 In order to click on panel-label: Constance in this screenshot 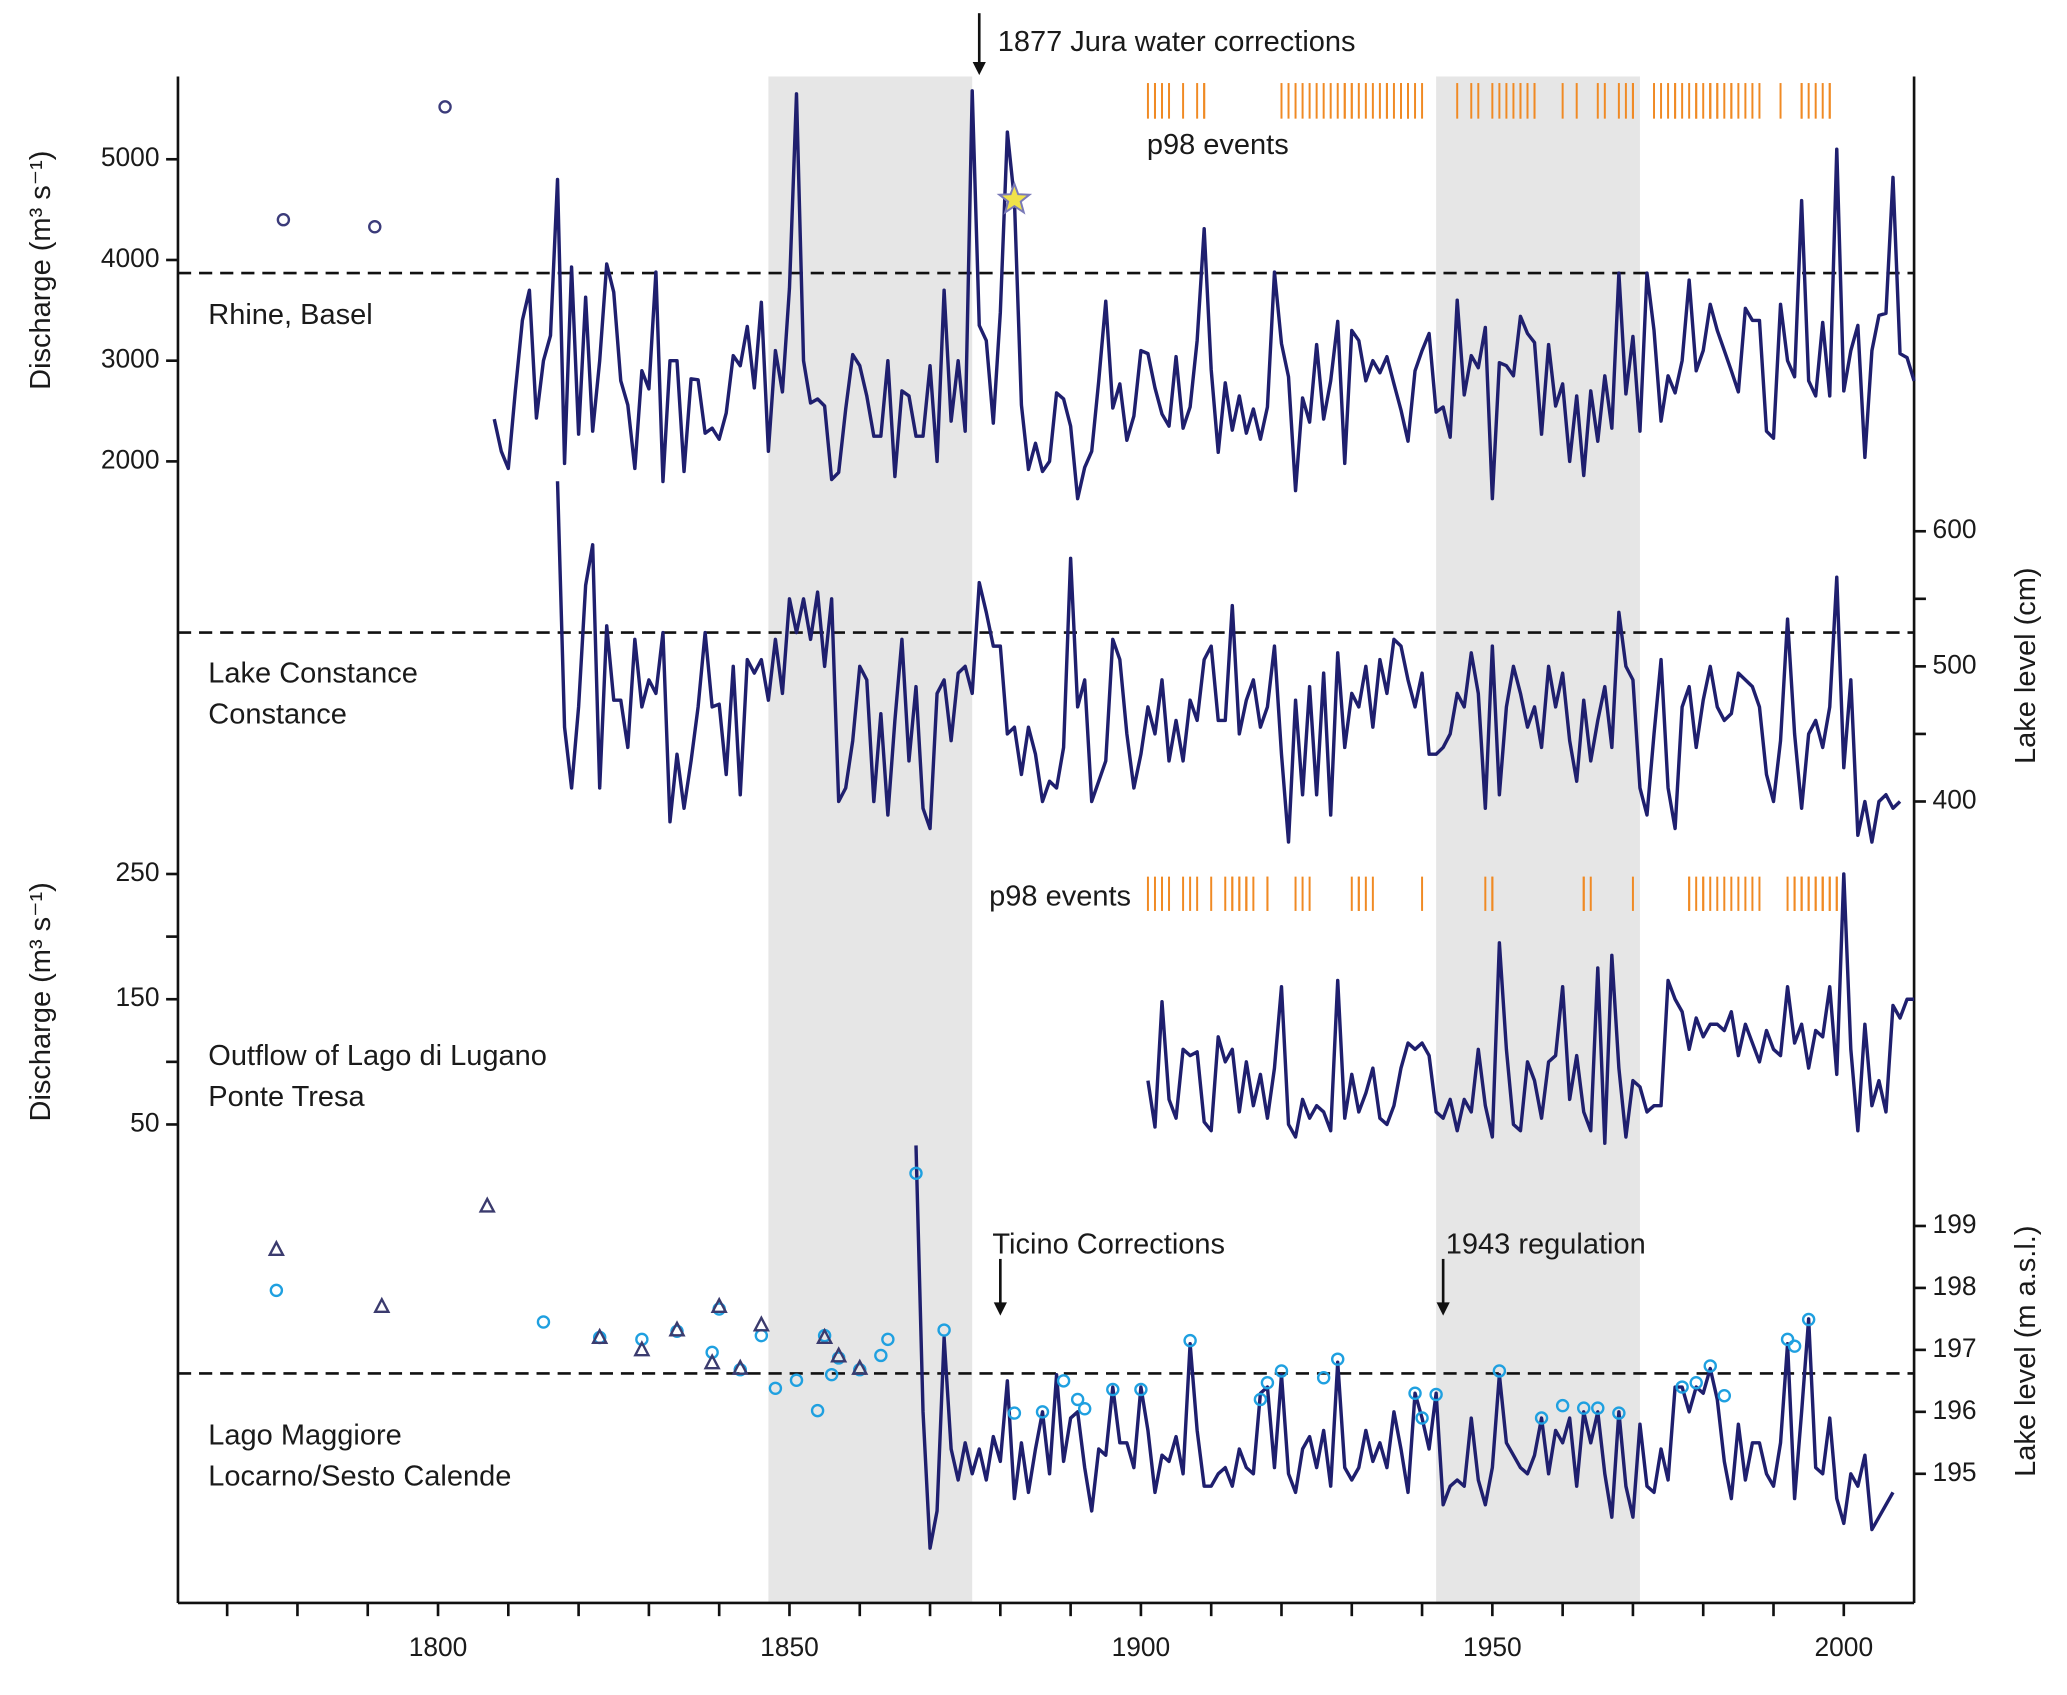, I will do `click(277, 714)`.